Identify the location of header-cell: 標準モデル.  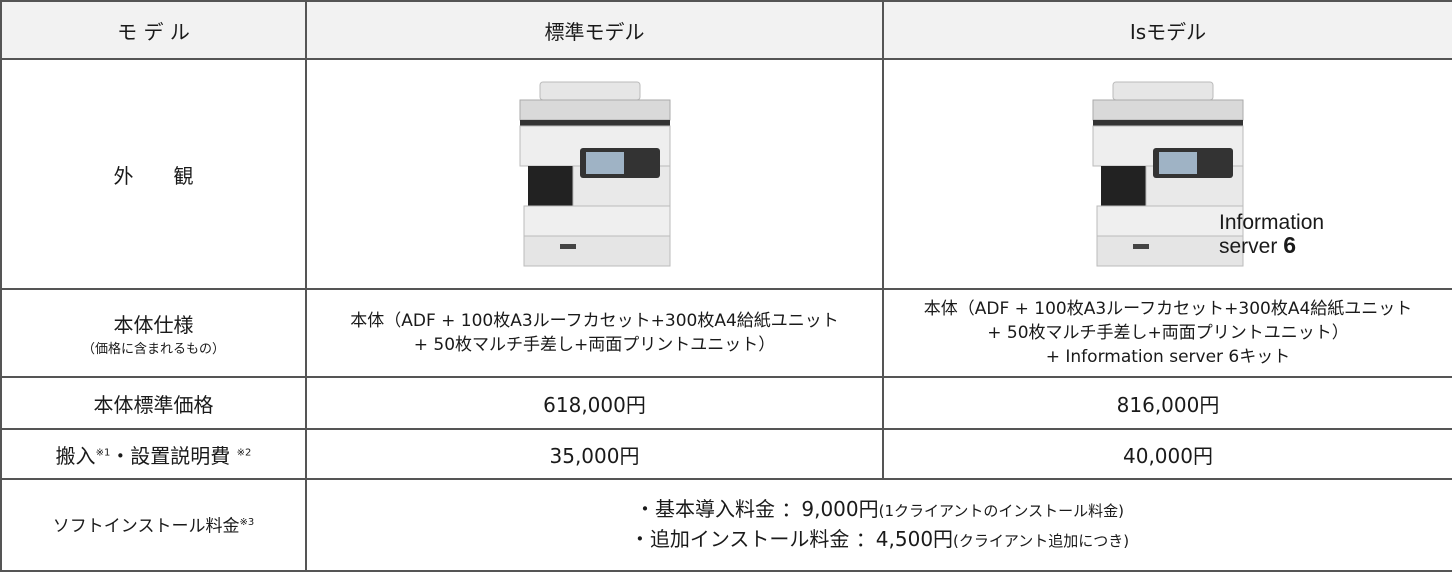
(594, 30).